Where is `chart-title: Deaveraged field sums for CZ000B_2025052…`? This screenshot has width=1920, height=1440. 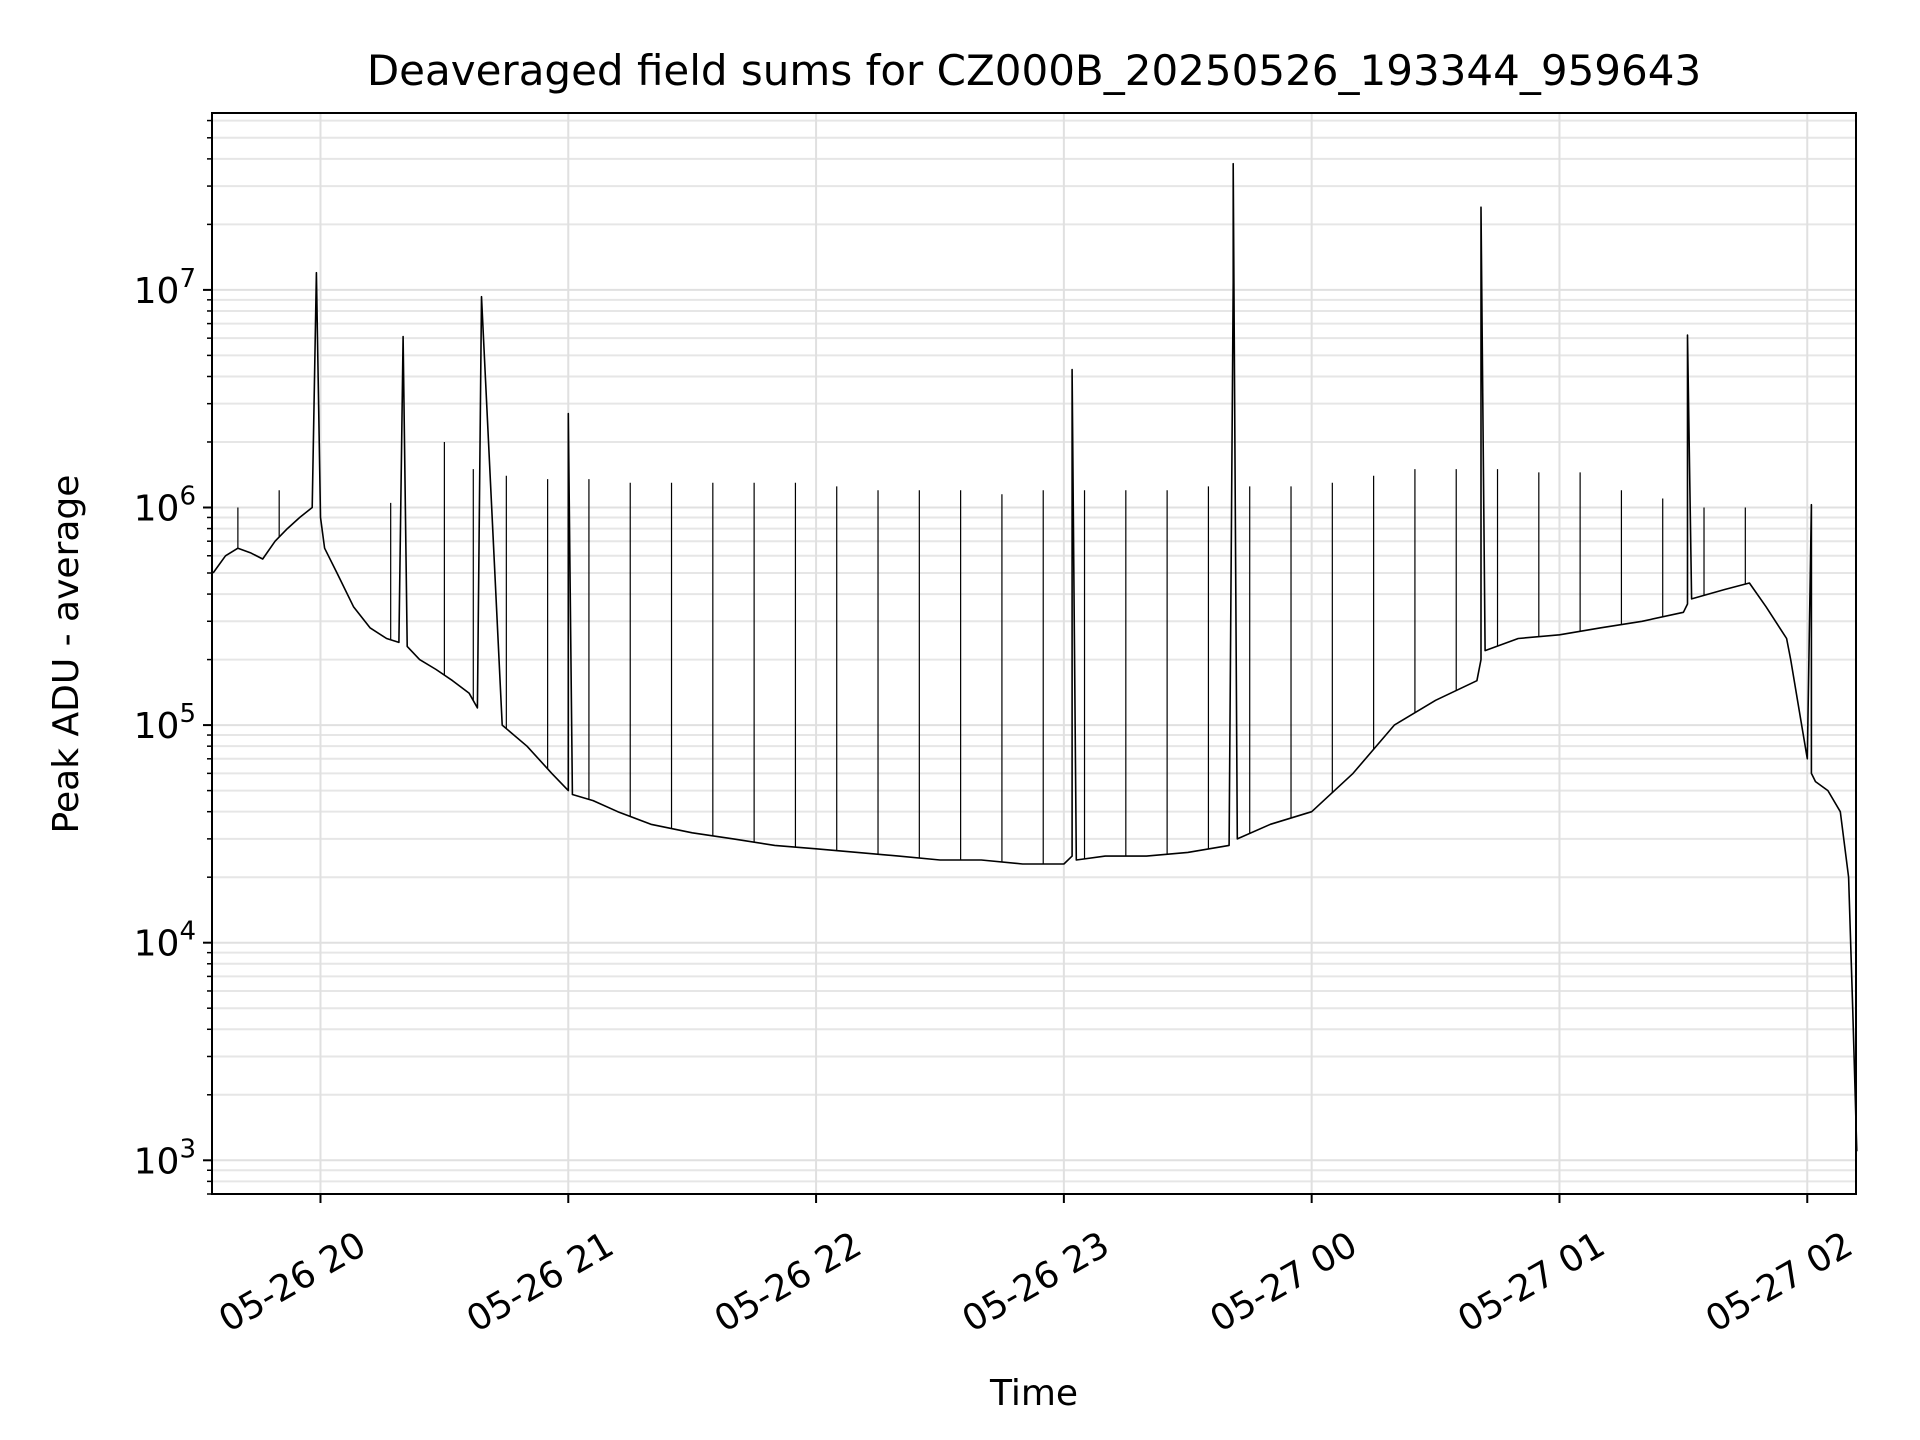 chart-title: Deaveraged field sums for CZ000B_2025052… is located at coordinates (1034, 70).